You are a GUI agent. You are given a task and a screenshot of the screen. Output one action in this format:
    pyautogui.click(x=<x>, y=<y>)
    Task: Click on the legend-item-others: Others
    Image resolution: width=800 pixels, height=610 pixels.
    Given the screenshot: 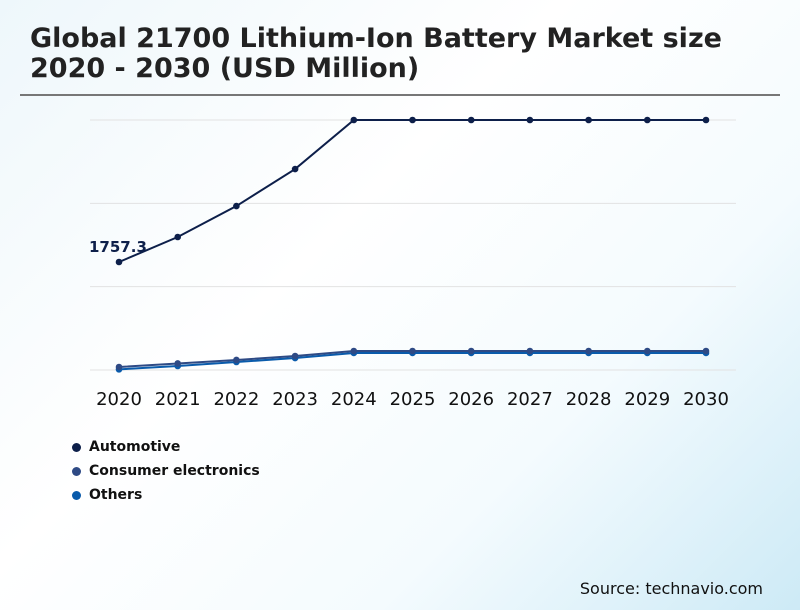 What is the action you would take?
    pyautogui.click(x=166, y=495)
    